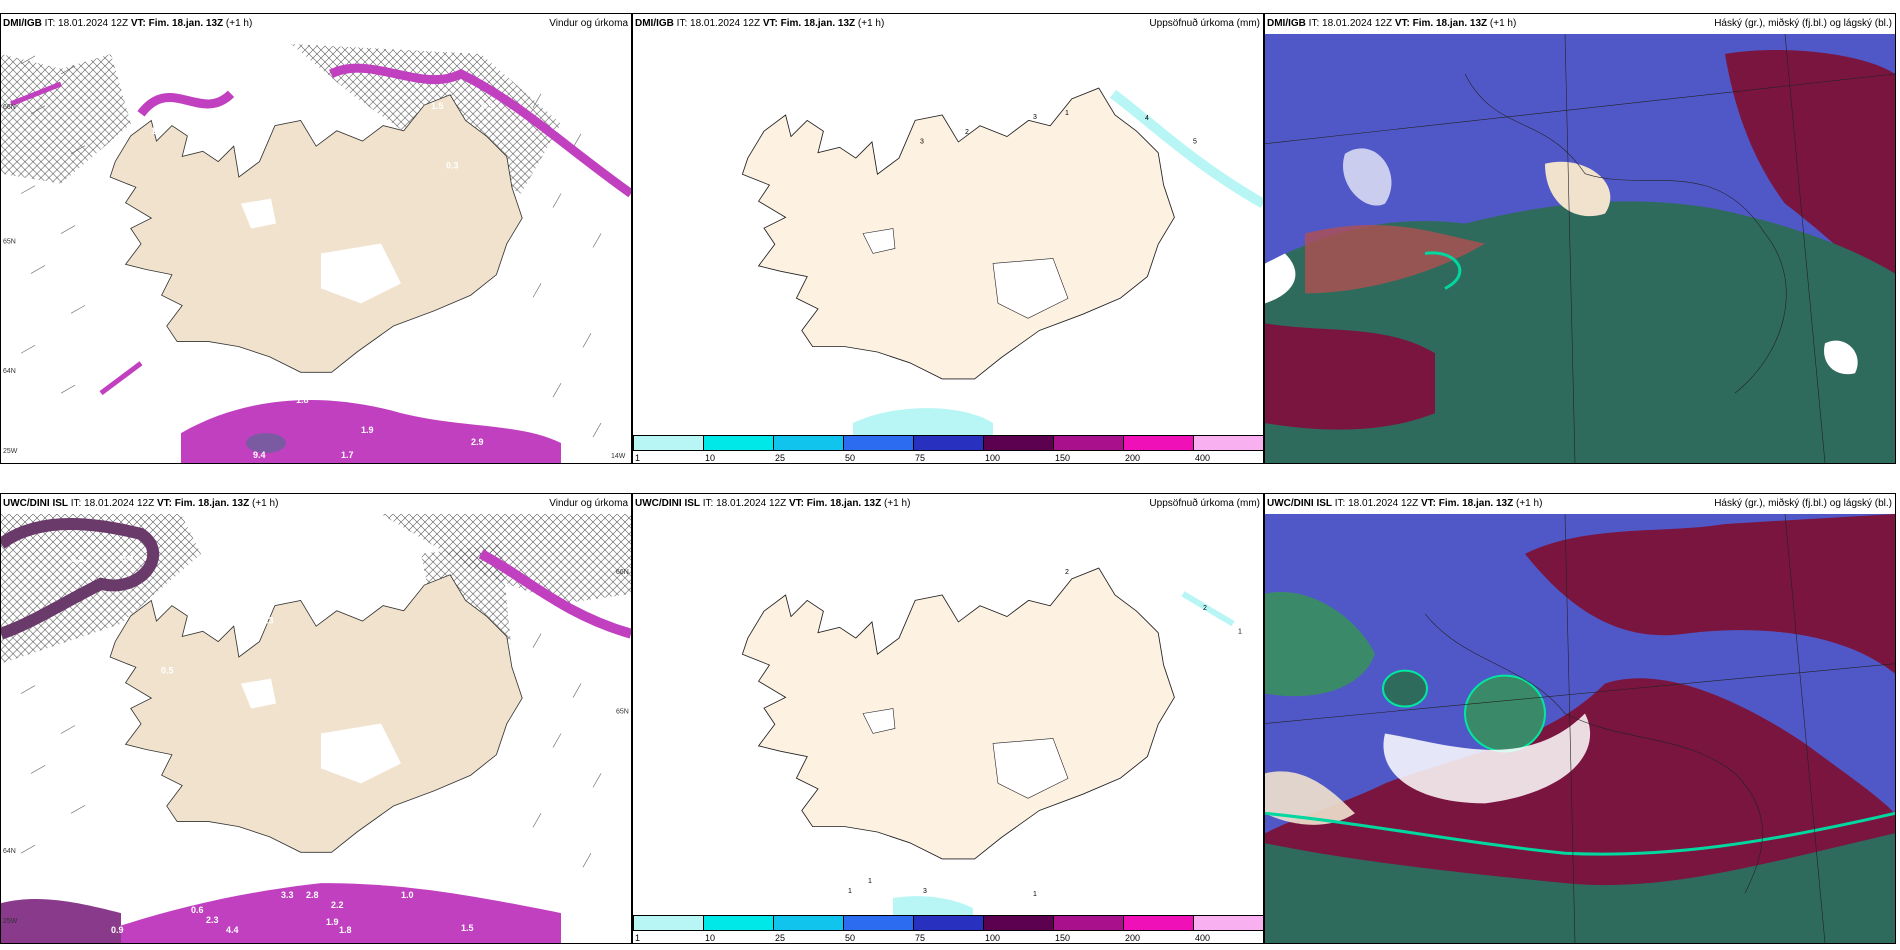  What do you see at coordinates (302, 400) in the screenshot?
I see `precip-label: 1.8` at bounding box center [302, 400].